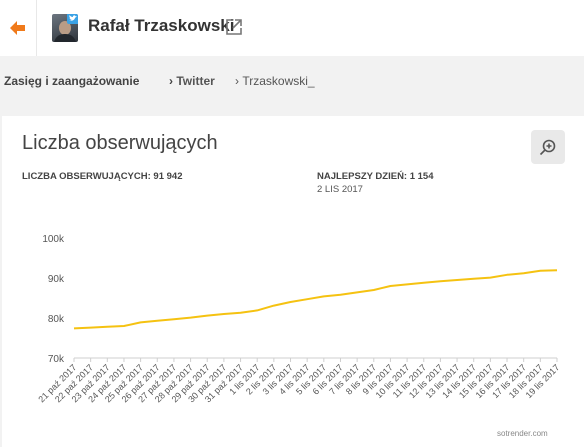 Image resolution: width=584 pixels, height=447 pixels. Describe the element at coordinates (53, 239) in the screenshot. I see `y-tick-label: 100k` at that location.